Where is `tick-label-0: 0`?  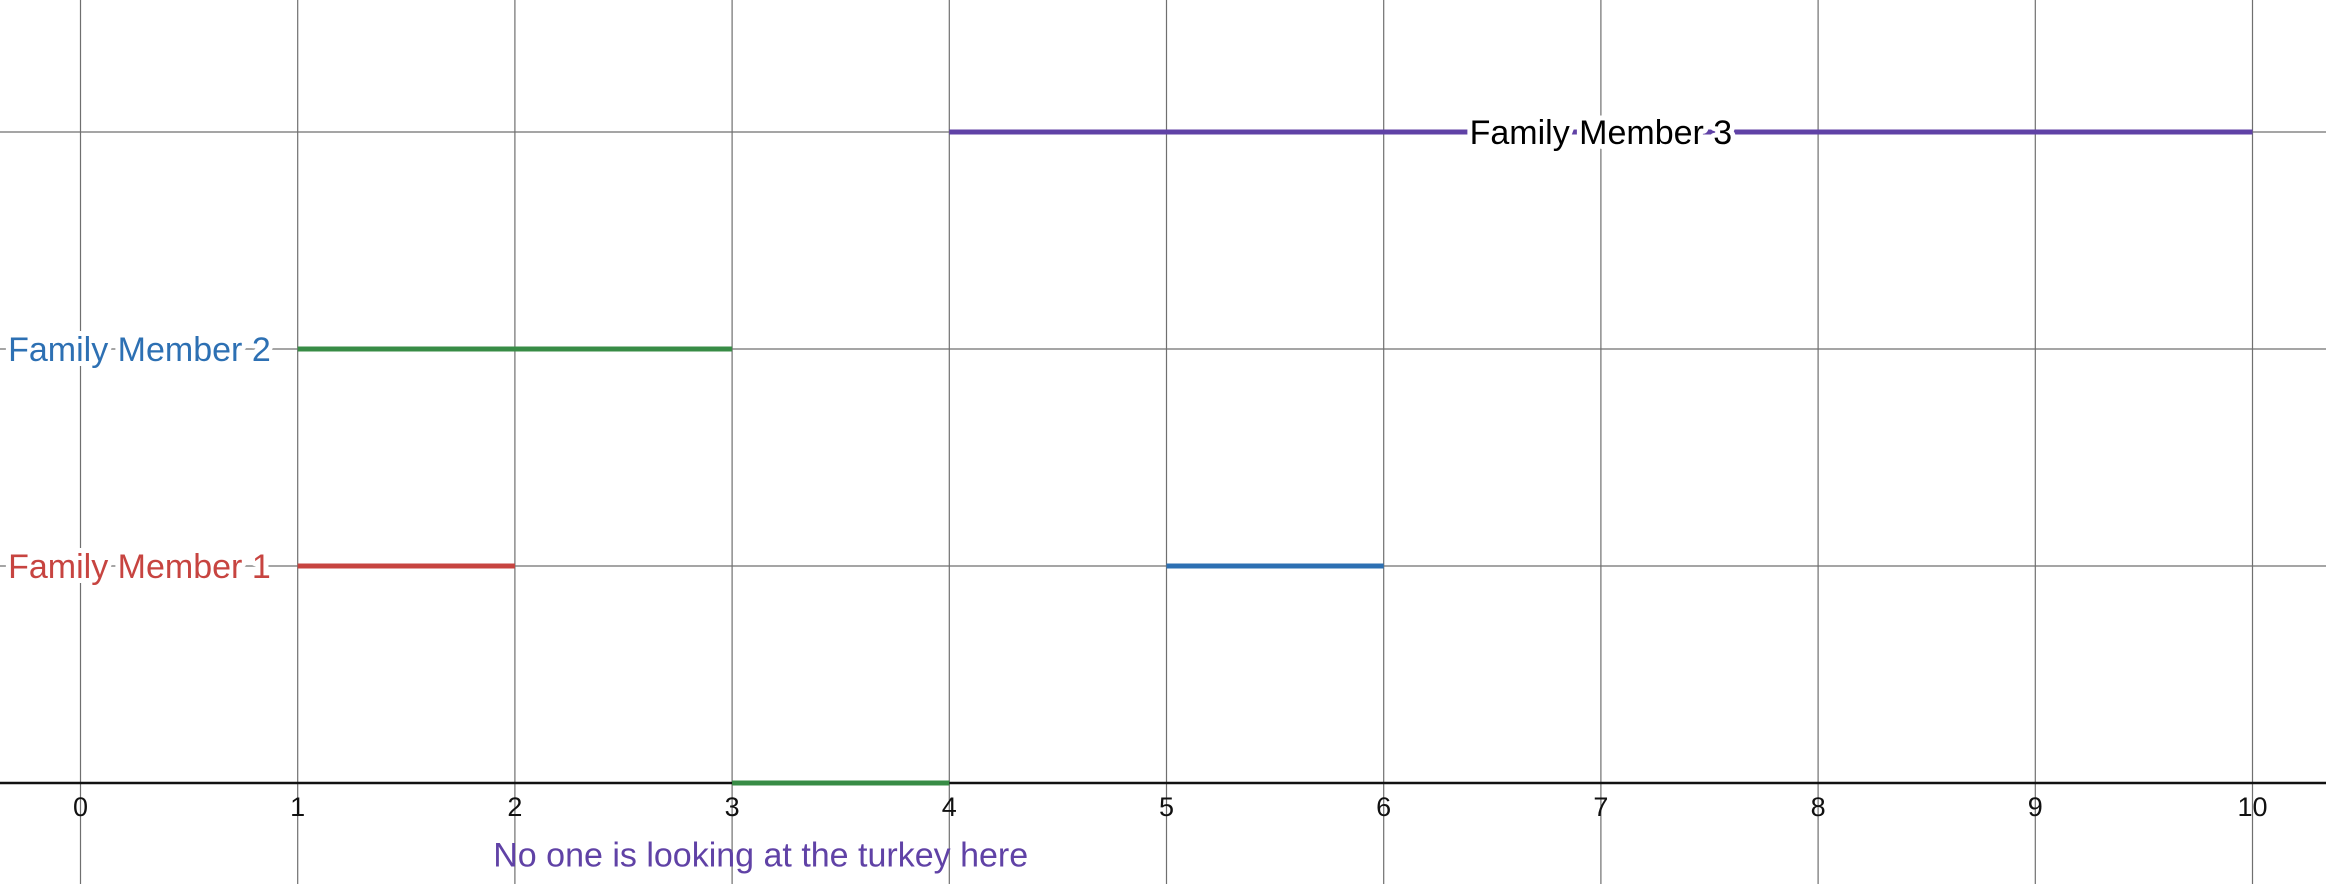
tick-label-0: 0 is located at coordinates (80, 807).